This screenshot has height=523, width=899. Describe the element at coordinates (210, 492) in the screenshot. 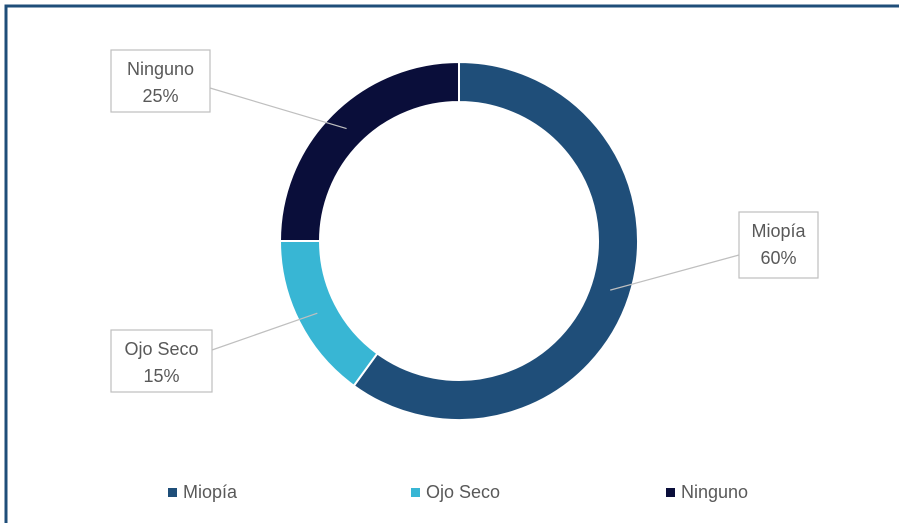

I see `legend-label: Miopía` at that location.